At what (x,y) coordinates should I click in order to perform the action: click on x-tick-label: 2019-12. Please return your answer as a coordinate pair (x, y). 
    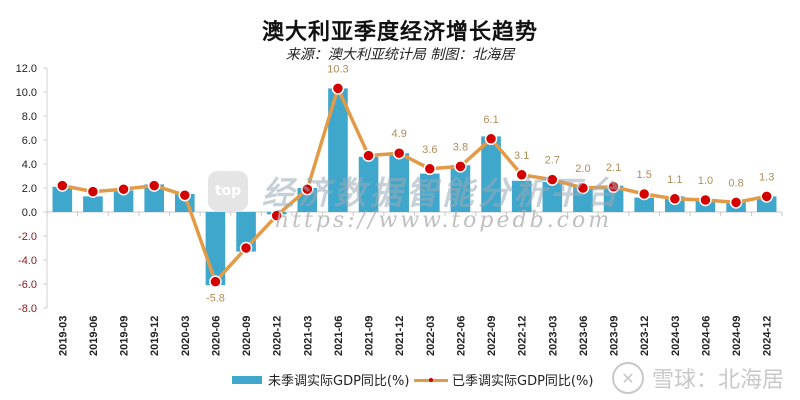
    Looking at the image, I should click on (155, 336).